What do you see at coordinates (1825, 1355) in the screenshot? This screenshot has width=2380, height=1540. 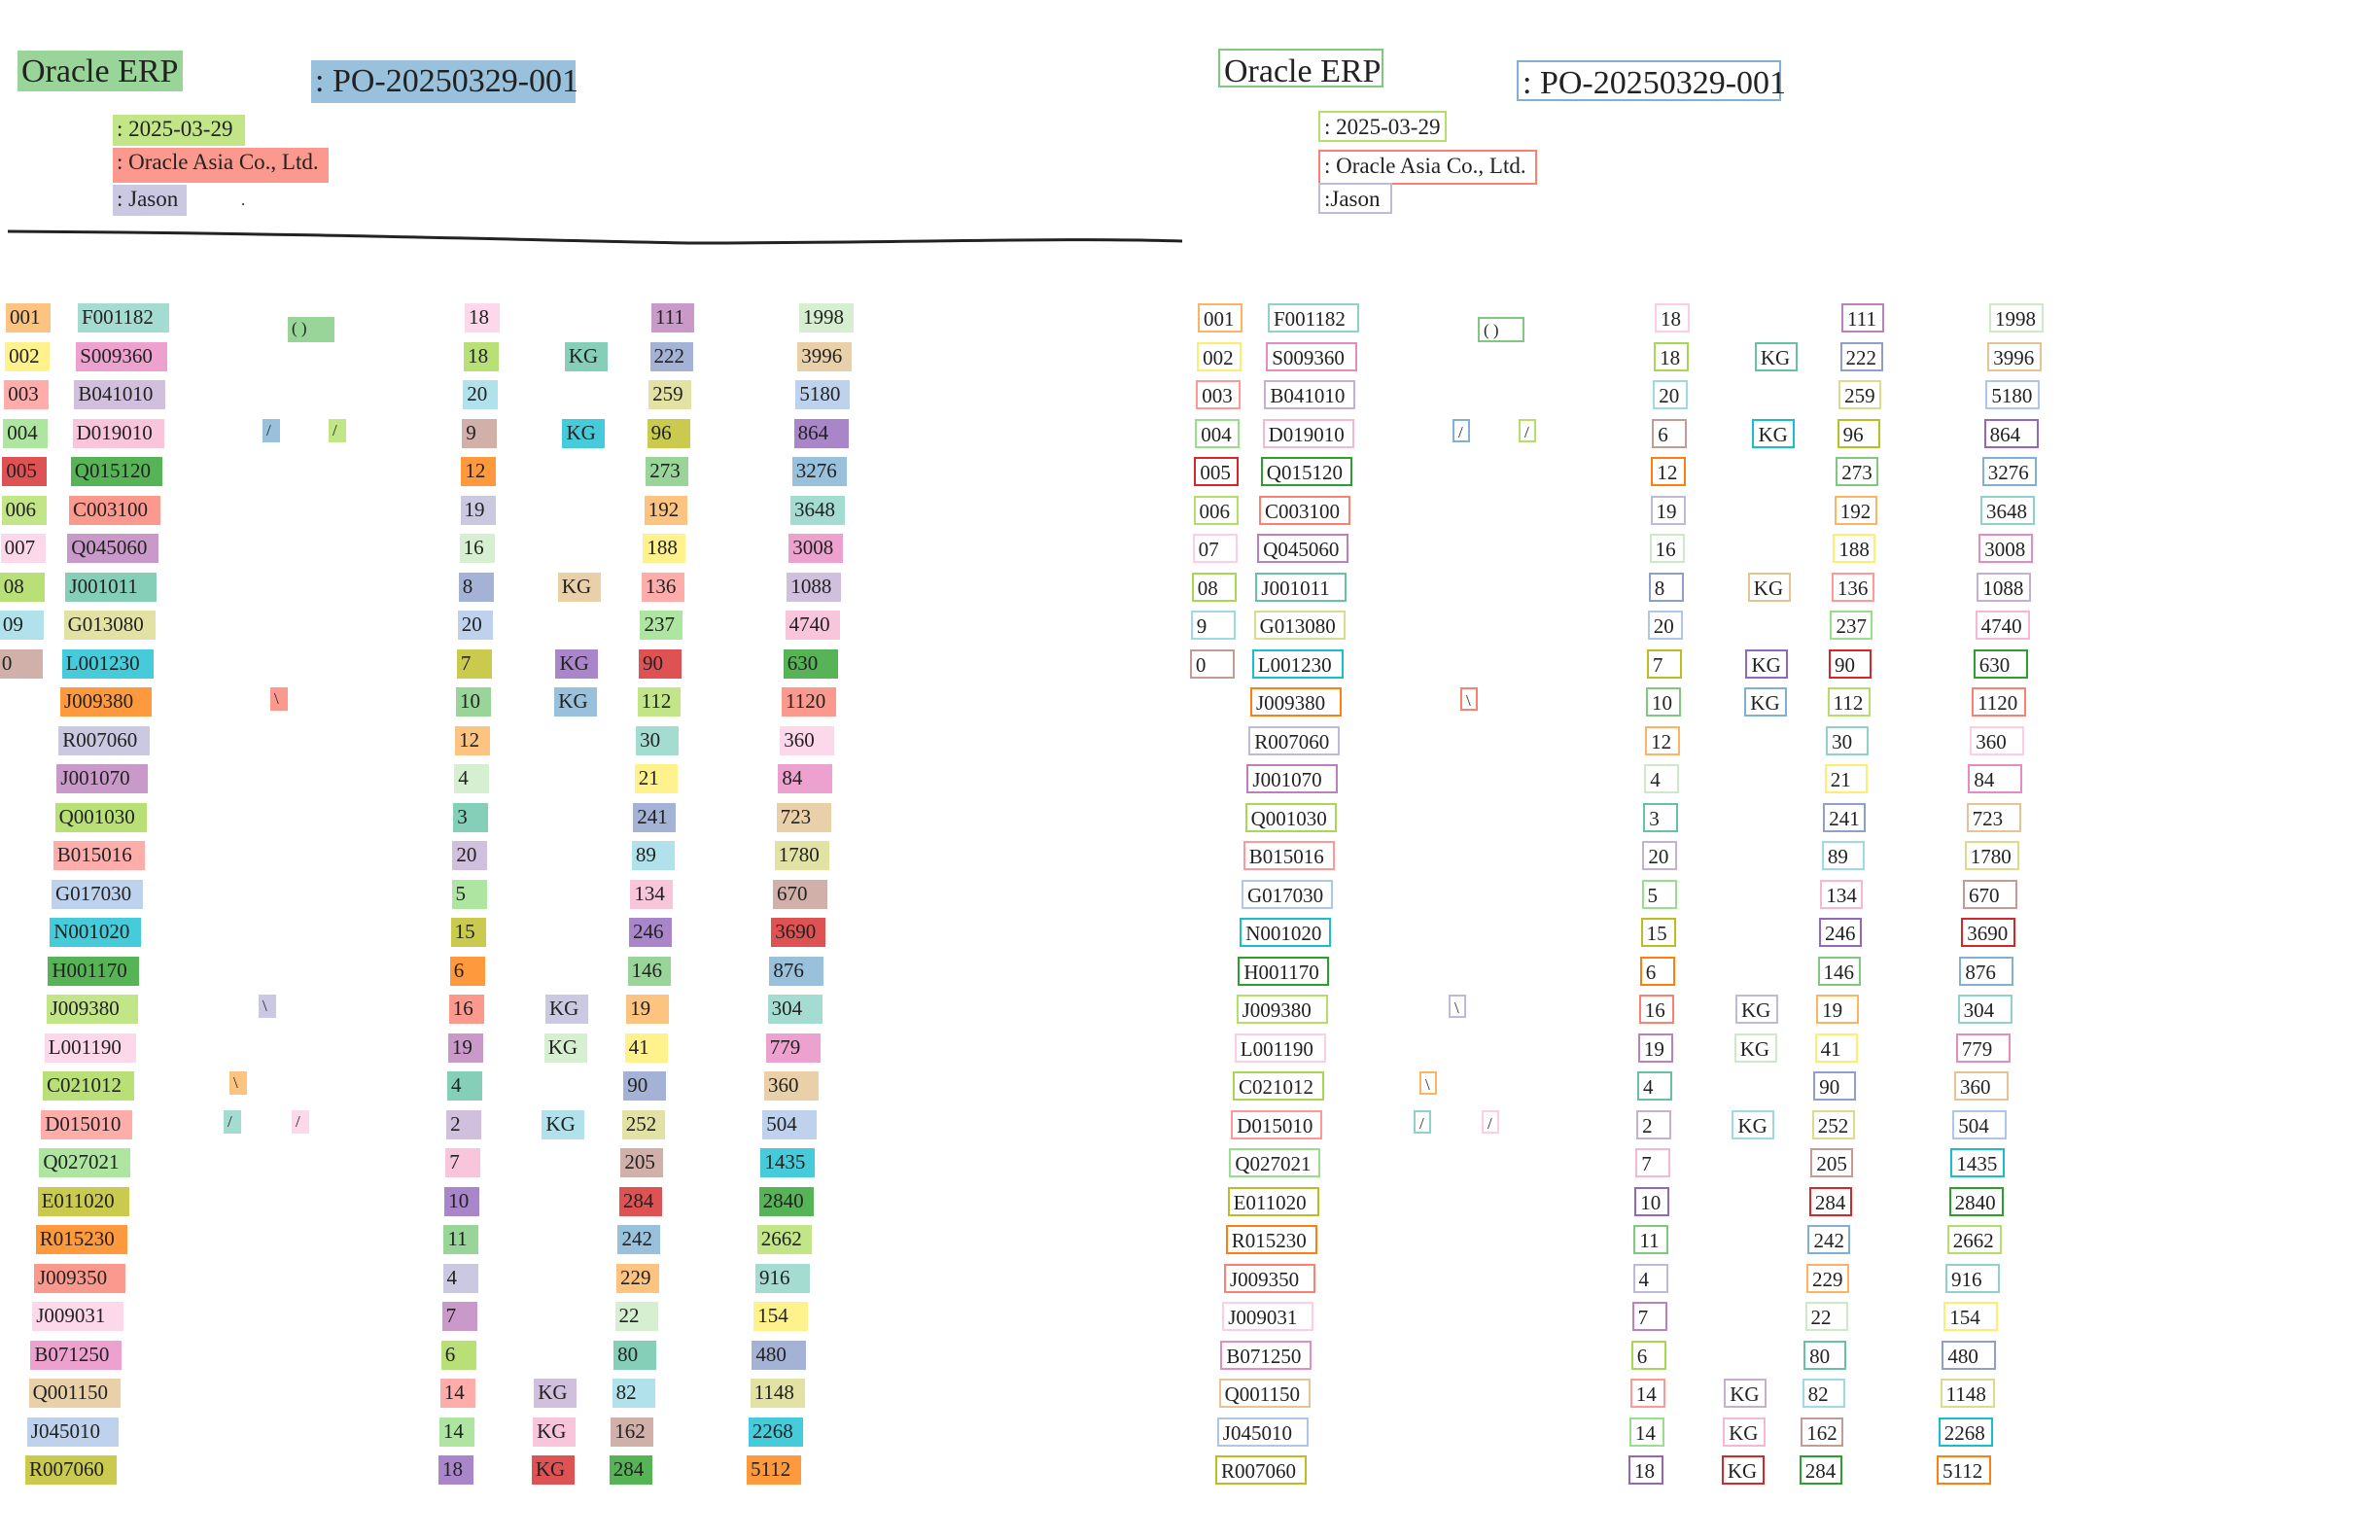 I see `unit-price-ocr: 80` at bounding box center [1825, 1355].